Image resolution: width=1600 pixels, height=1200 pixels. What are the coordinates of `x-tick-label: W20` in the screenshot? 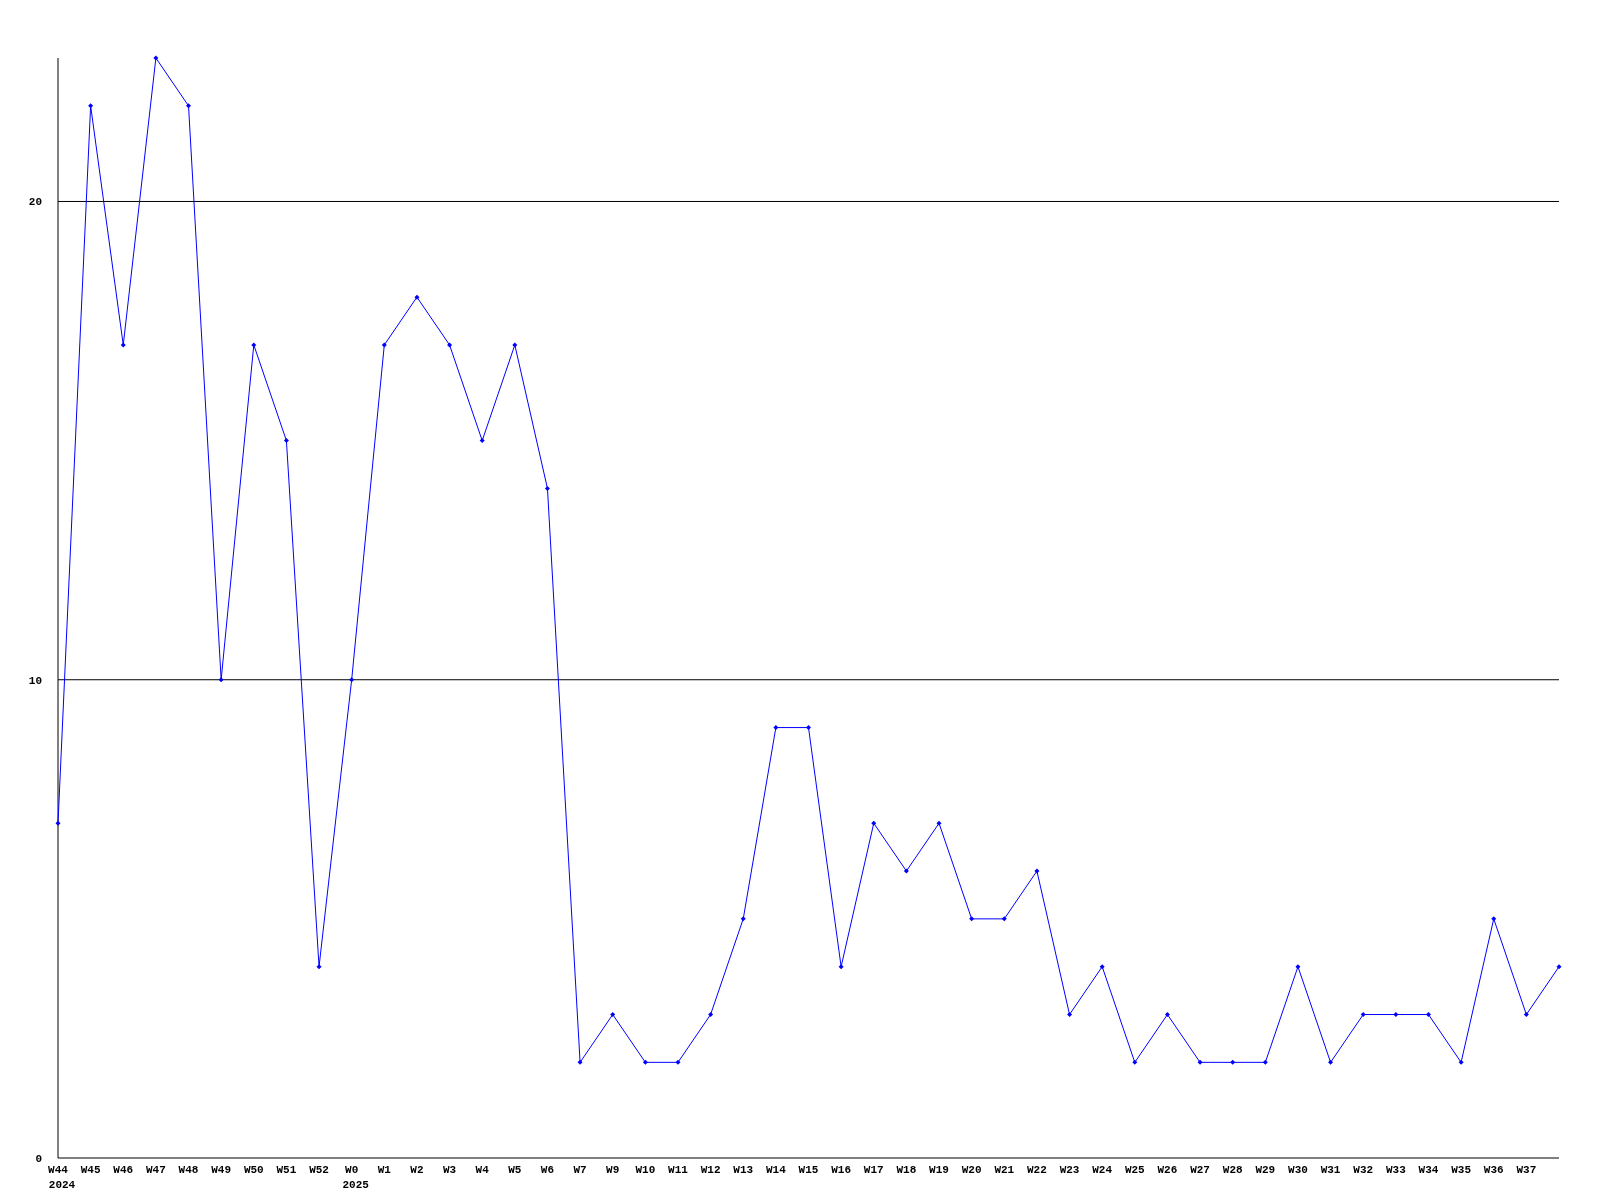 It's located at (971, 1170).